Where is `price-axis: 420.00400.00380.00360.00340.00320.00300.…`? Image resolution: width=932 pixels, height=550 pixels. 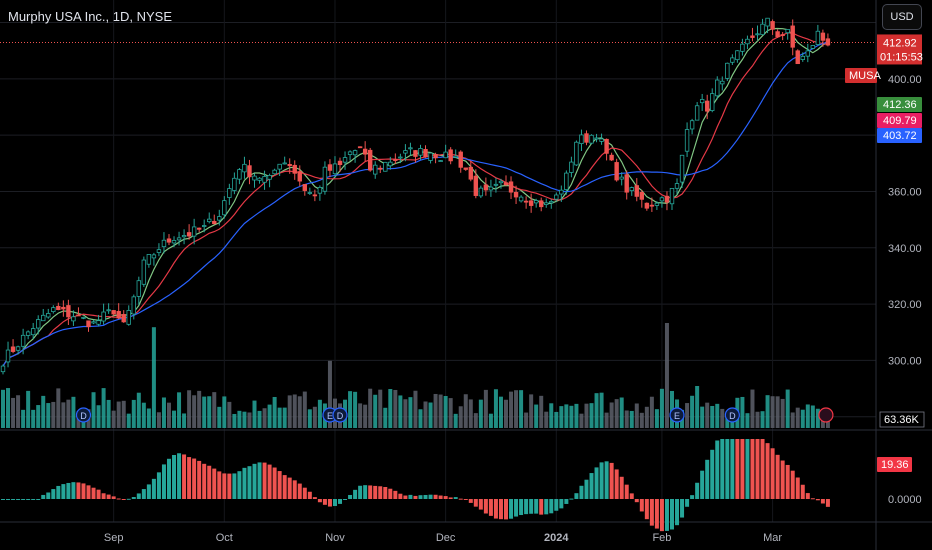
price-axis: 420.00400.00380.00360.00340.00320.00300.… is located at coordinates (905, 262).